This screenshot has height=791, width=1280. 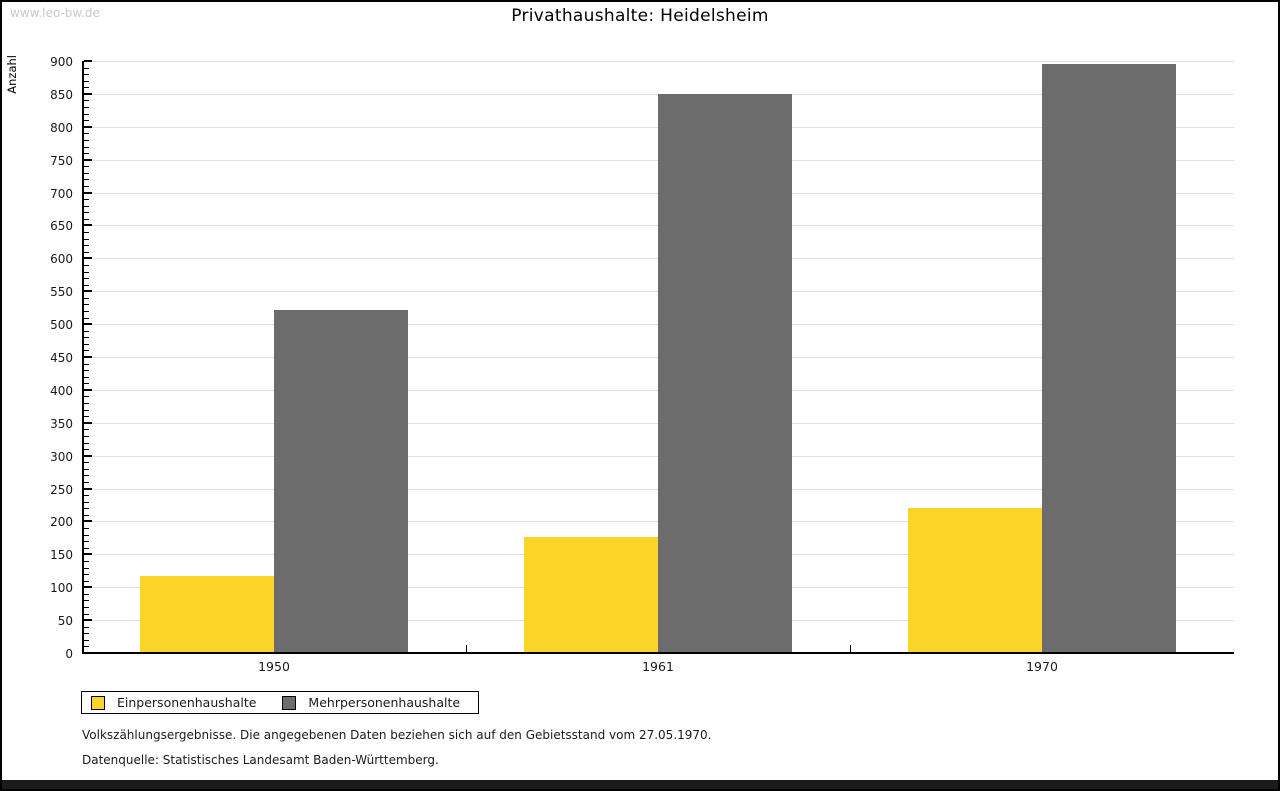 I want to click on y-tick-label-550: 550, so click(x=61, y=292).